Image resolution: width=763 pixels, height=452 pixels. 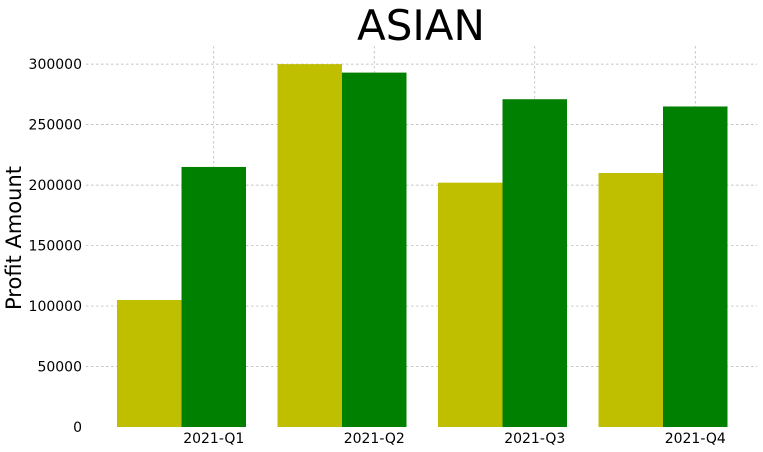 I want to click on y-tick-label: 50000, so click(x=59, y=368).